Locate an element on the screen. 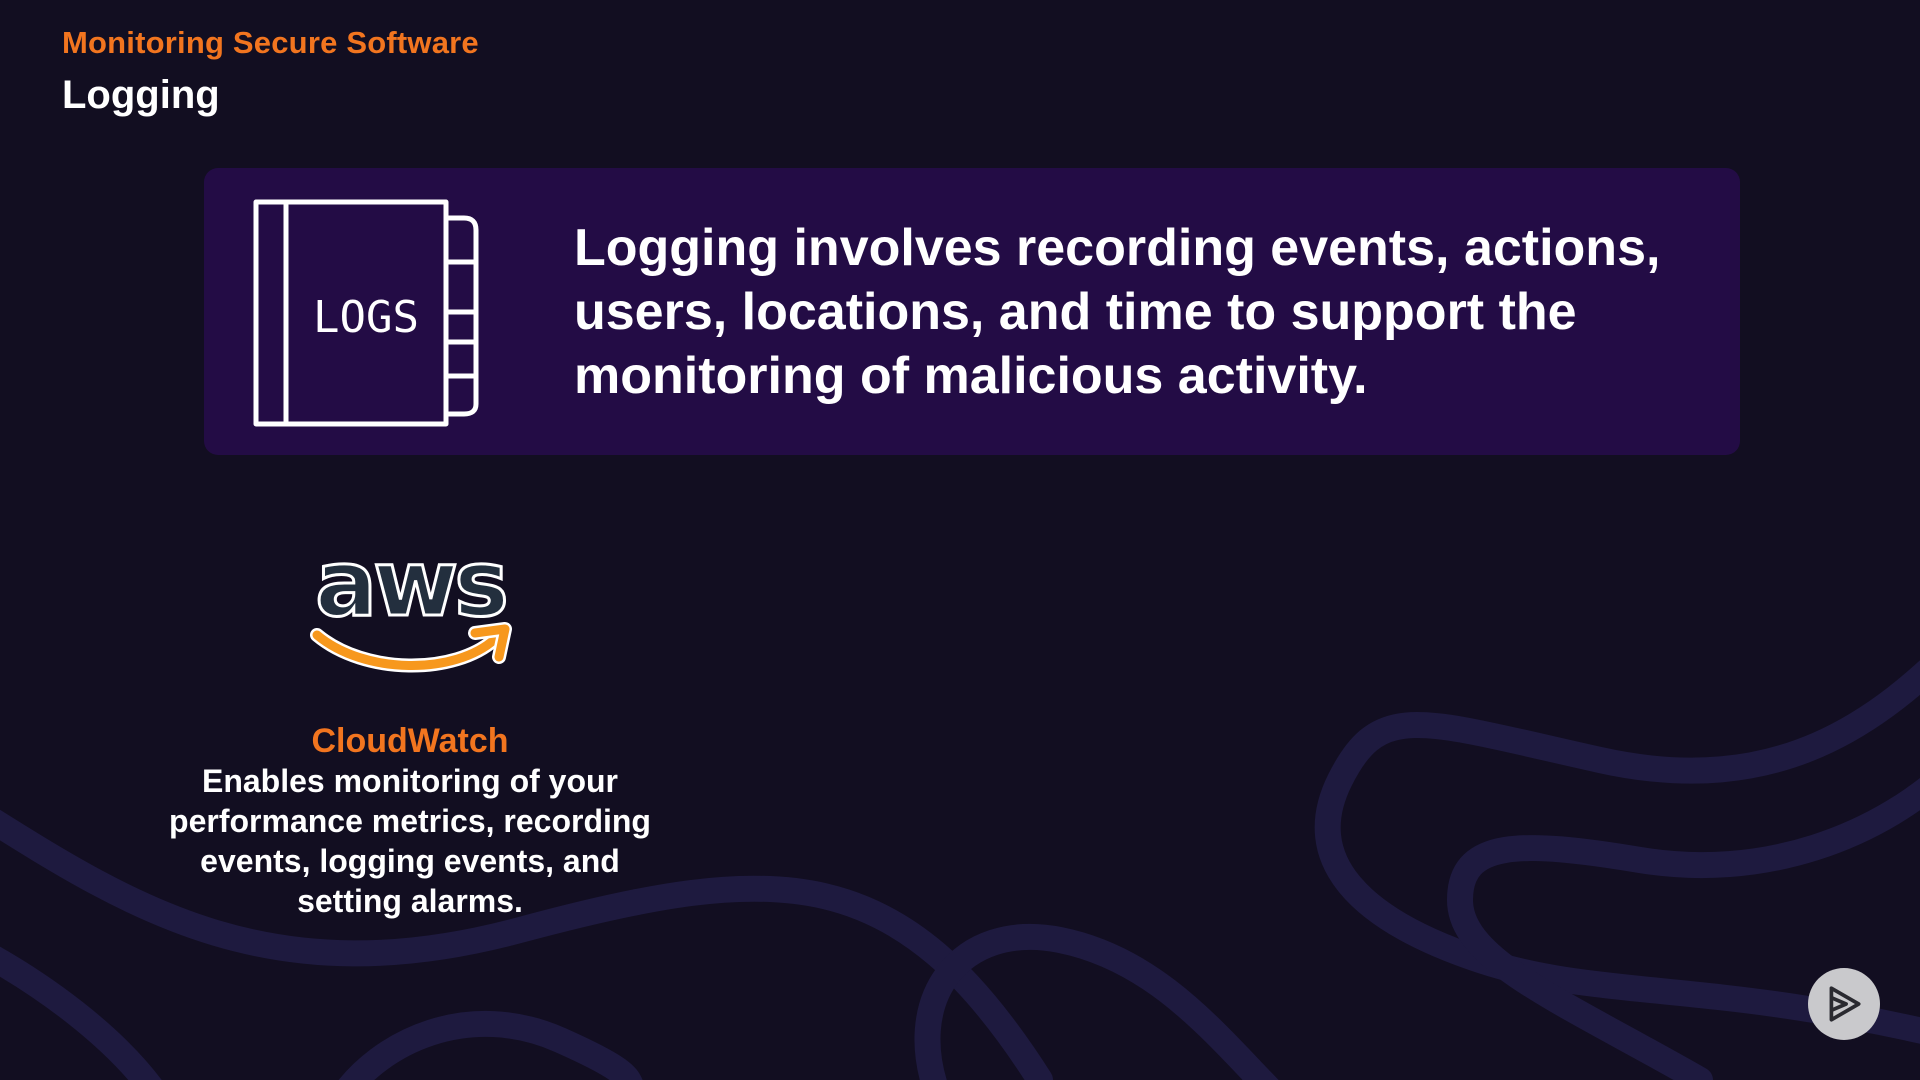  aws-logo: aws is located at coordinates (411, 604).